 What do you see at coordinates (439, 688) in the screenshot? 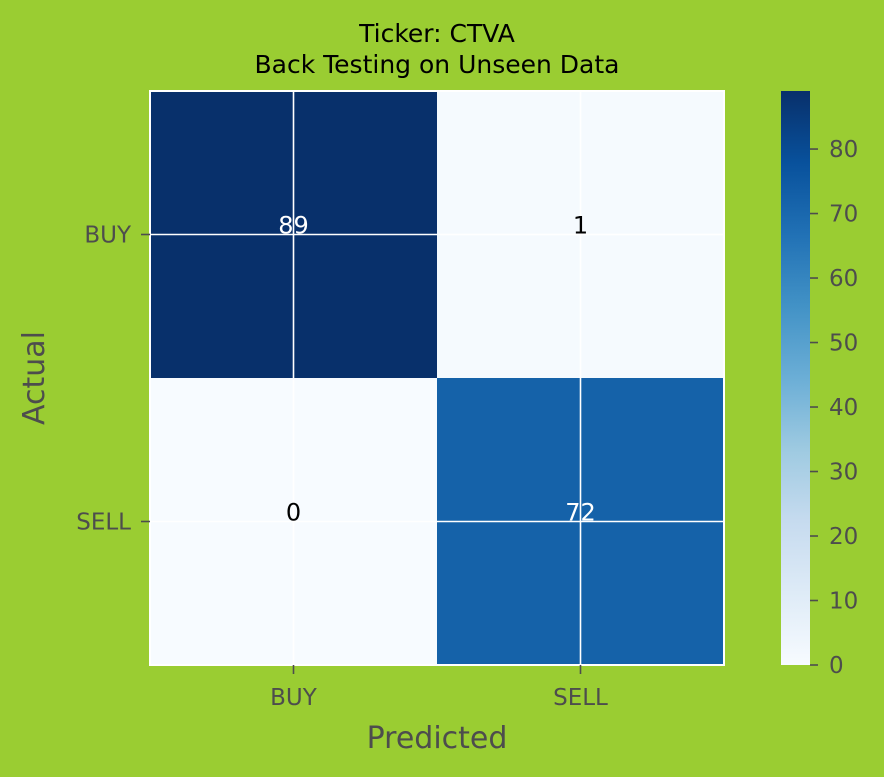
I see `x-axis-ticks: BUY SELL` at bounding box center [439, 688].